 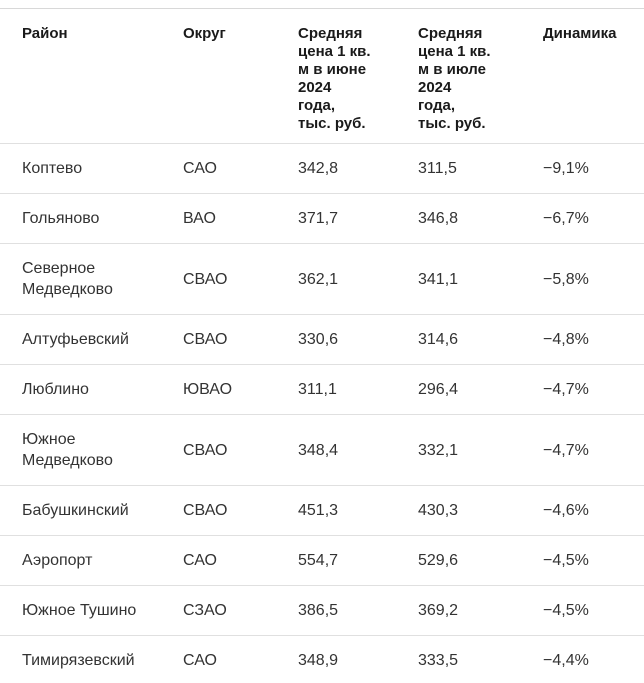 What do you see at coordinates (91, 659) in the screenshot?
I see `cell-district: Тимирязевский` at bounding box center [91, 659].